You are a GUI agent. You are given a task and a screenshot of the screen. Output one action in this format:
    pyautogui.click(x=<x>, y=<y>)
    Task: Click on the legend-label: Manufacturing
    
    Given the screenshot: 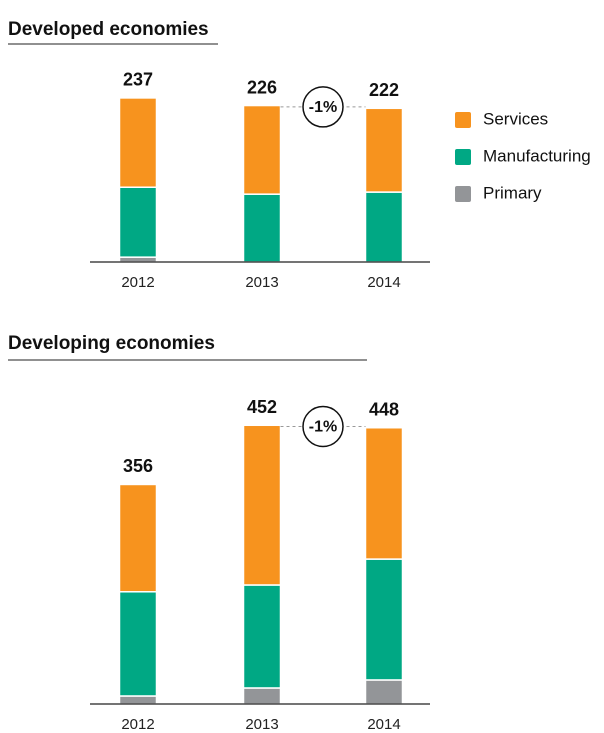 What is the action you would take?
    pyautogui.click(x=537, y=155)
    